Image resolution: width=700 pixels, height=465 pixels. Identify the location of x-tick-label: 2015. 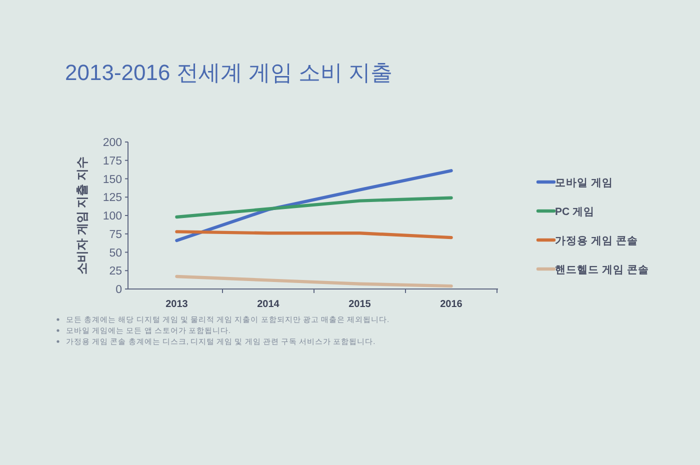
(360, 304).